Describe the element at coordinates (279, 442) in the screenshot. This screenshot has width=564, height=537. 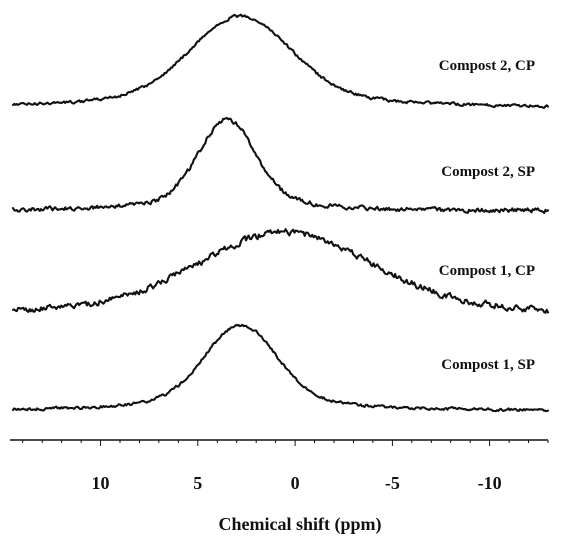
I see `x-axis` at that location.